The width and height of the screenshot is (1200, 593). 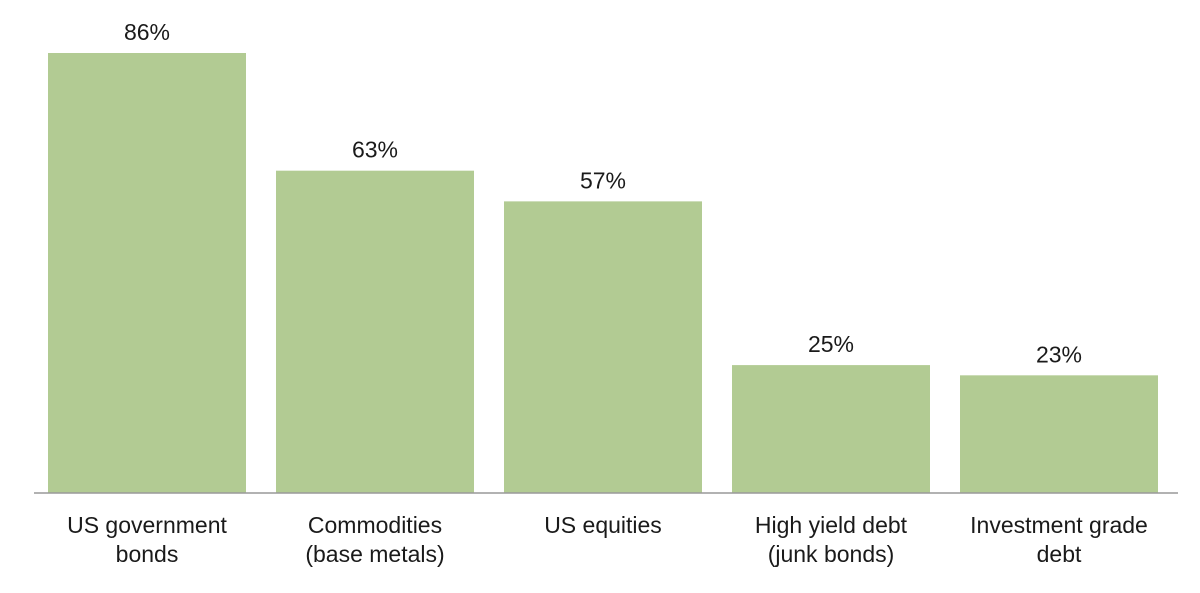 What do you see at coordinates (831, 539) in the screenshot?
I see `category-label-4: High yield debt (junk bonds)` at bounding box center [831, 539].